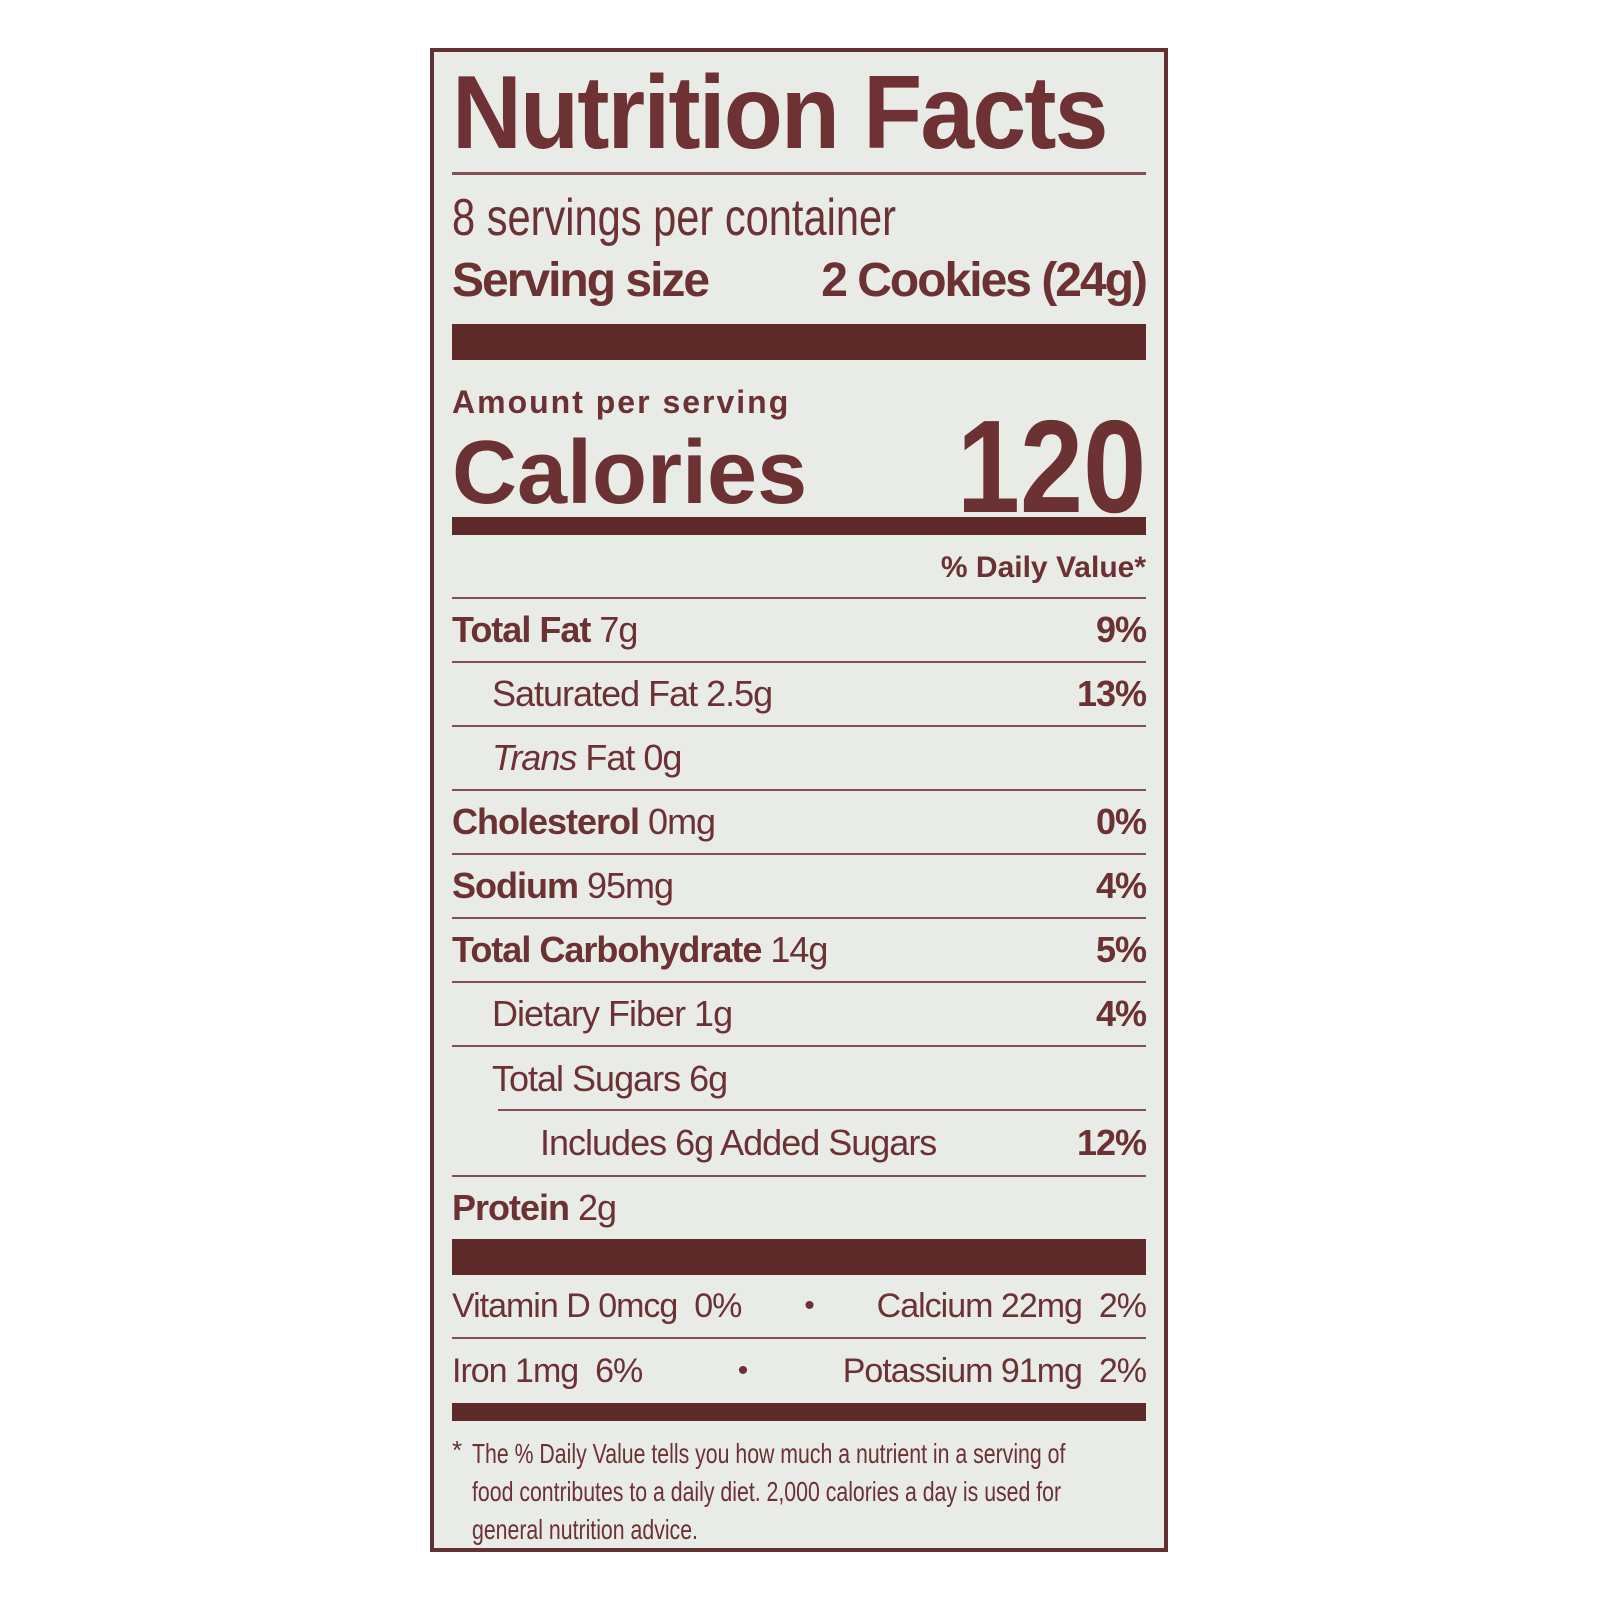 Image resolution: width=1600 pixels, height=1600 pixels. Describe the element at coordinates (521, 630) in the screenshot. I see `nutrient-name: Total Fat` at that location.